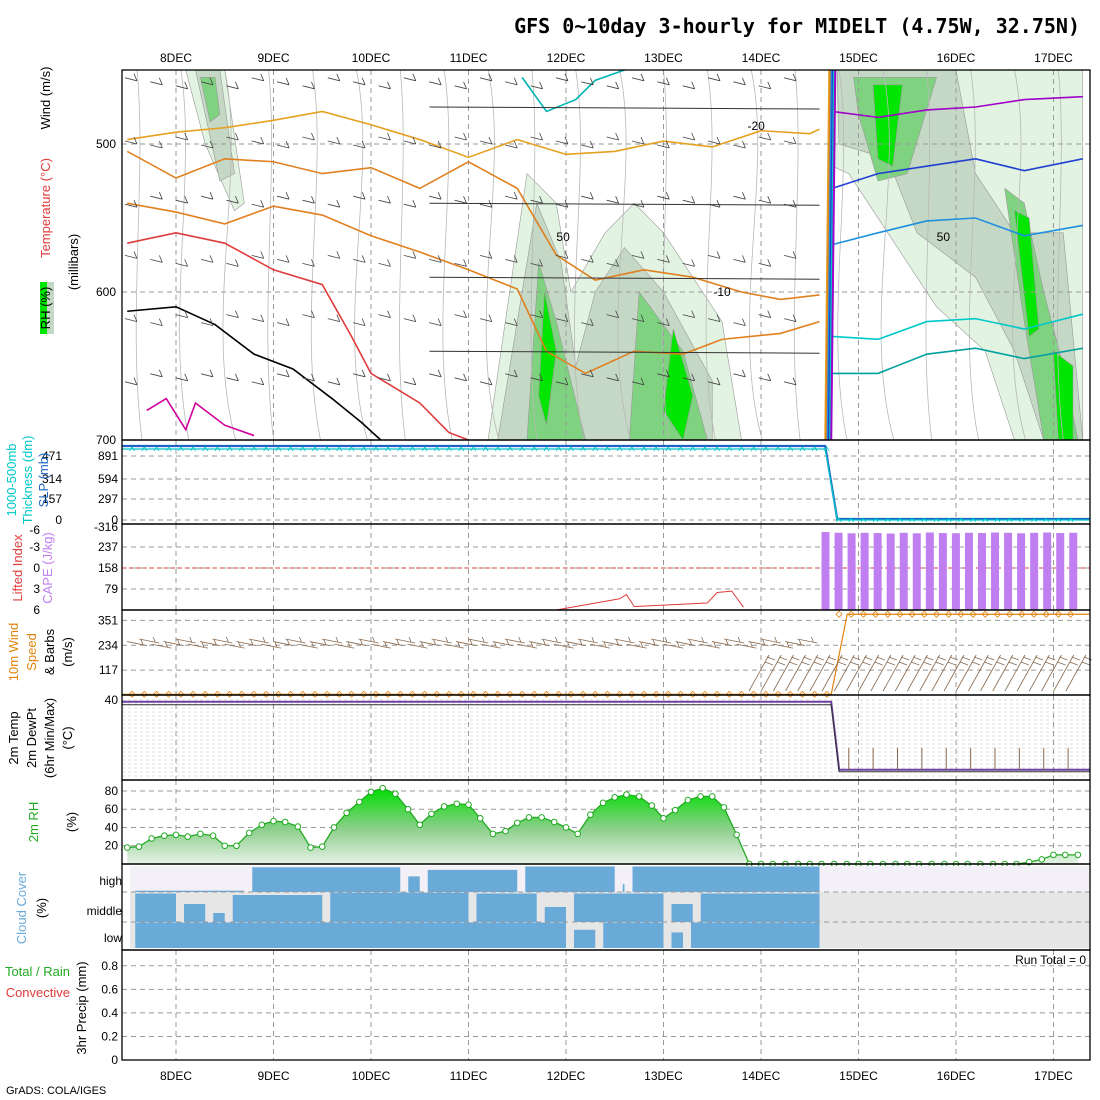 This screenshot has height=1100, width=1100. I want to click on precip-tick-label: 0.6, so click(109, 989).